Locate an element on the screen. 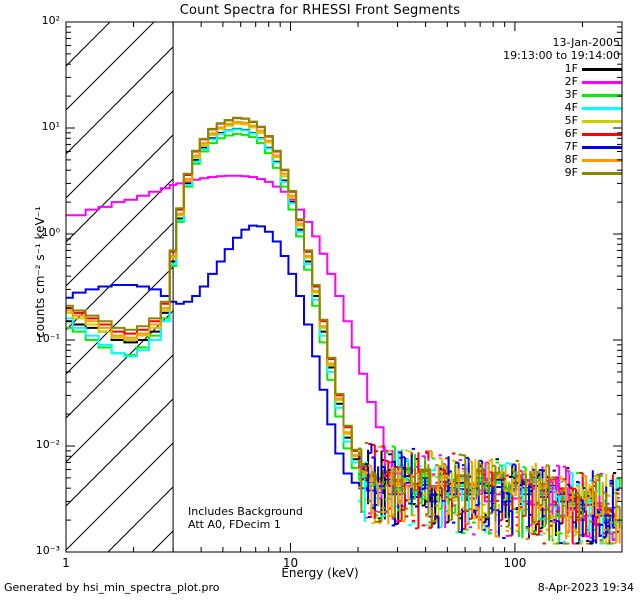  legend-item-2f: 2F is located at coordinates (576, 82).